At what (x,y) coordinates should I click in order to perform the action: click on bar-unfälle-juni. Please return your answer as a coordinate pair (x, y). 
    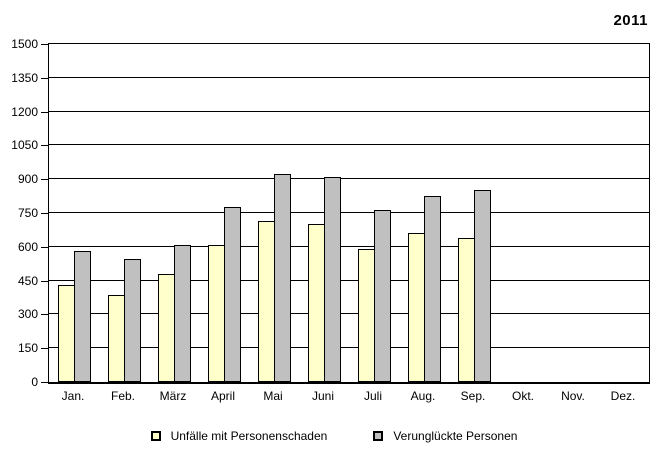
    Looking at the image, I should click on (316, 303).